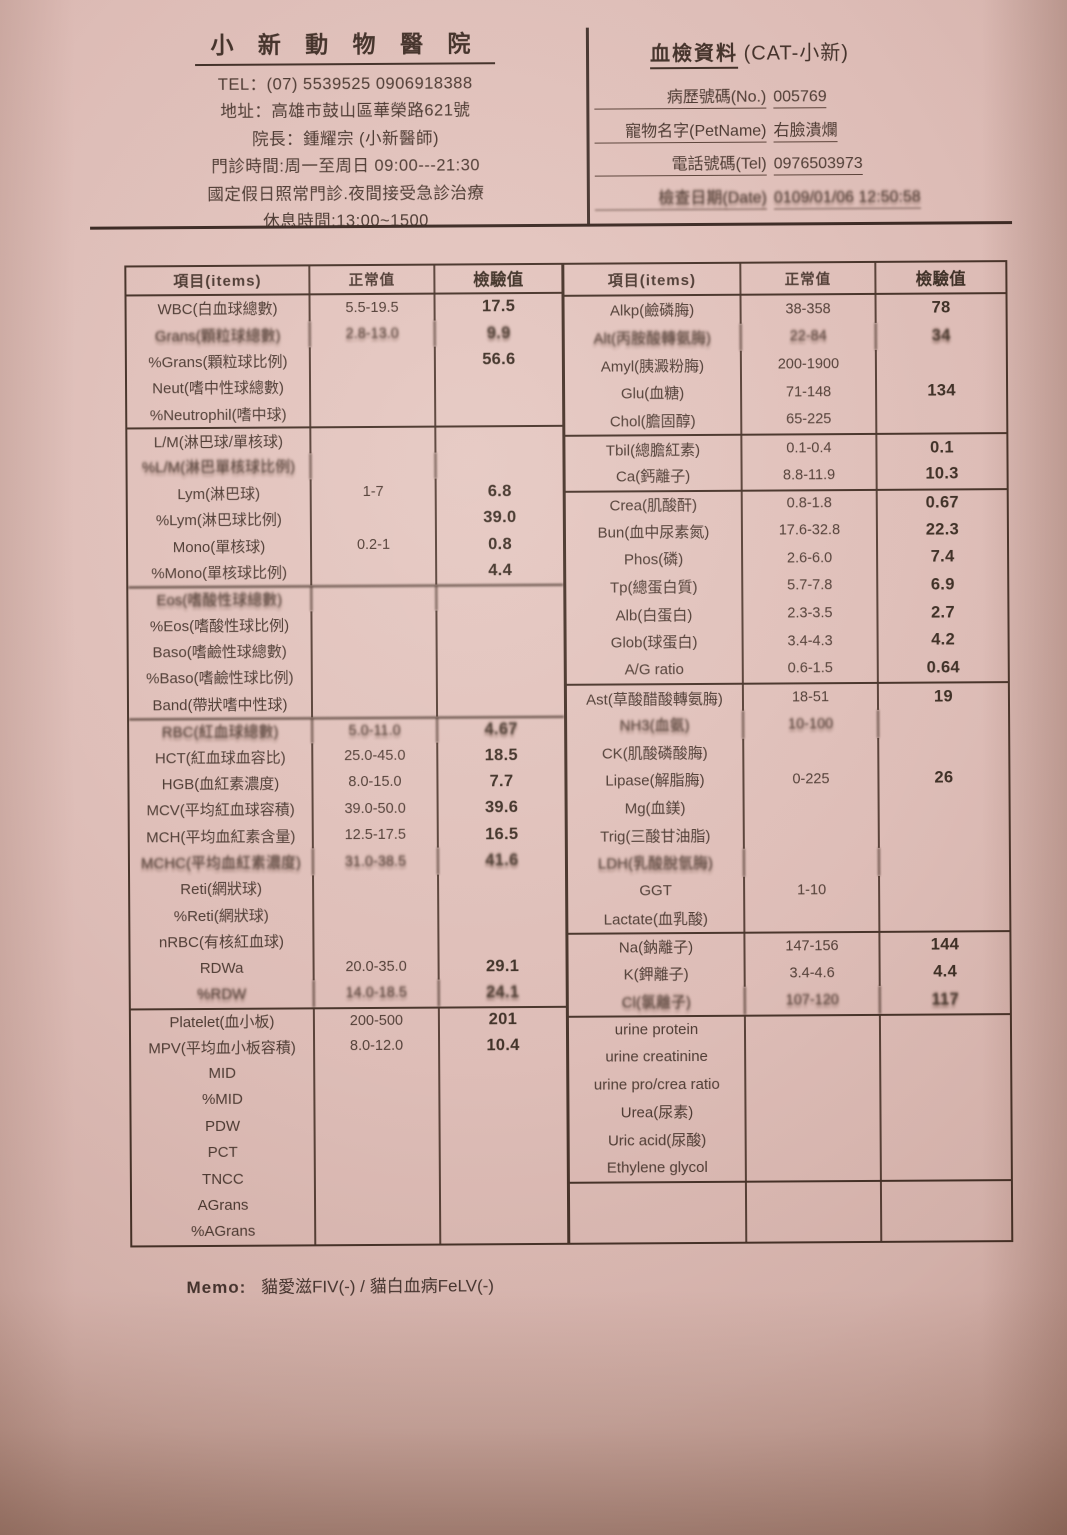 Image resolution: width=1067 pixels, height=1535 pixels. Describe the element at coordinates (680, 163) in the screenshot. I see `field-label: 電話號碼(Tel)` at that location.